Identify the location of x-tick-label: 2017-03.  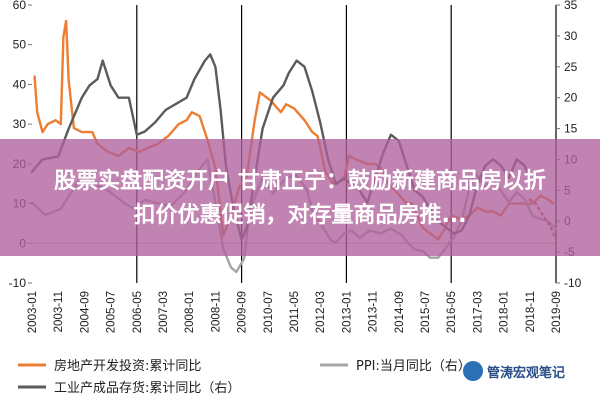
(478, 312).